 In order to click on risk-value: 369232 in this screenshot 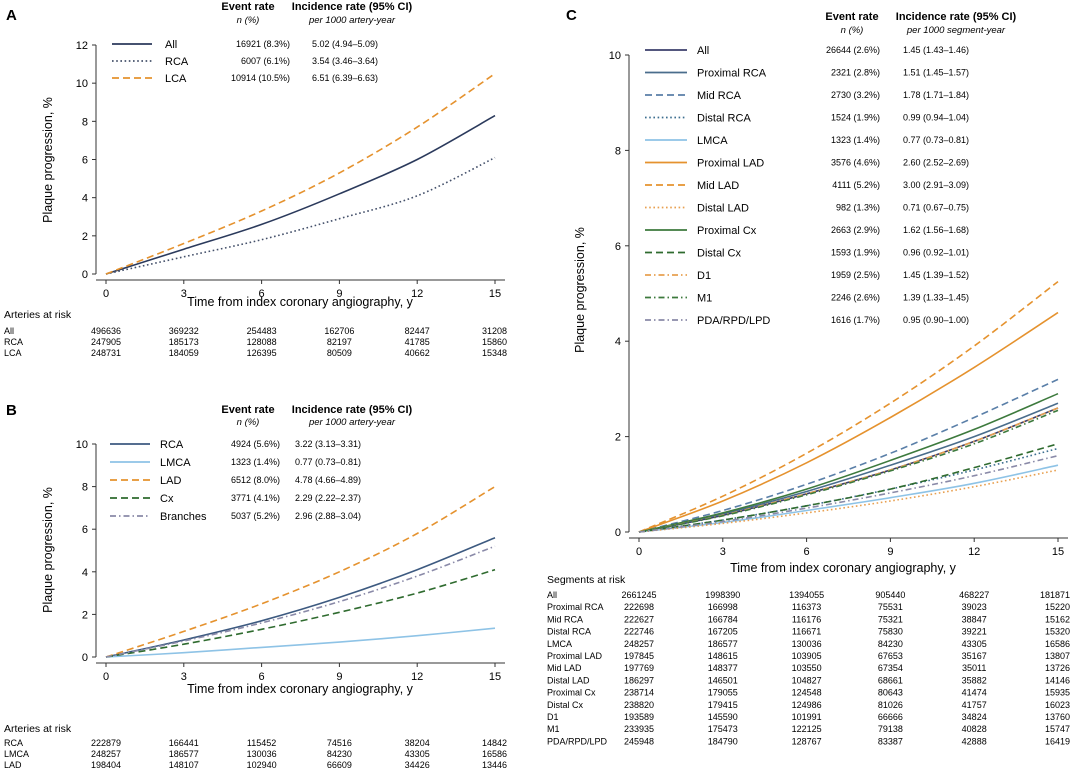, I will do `click(184, 331)`.